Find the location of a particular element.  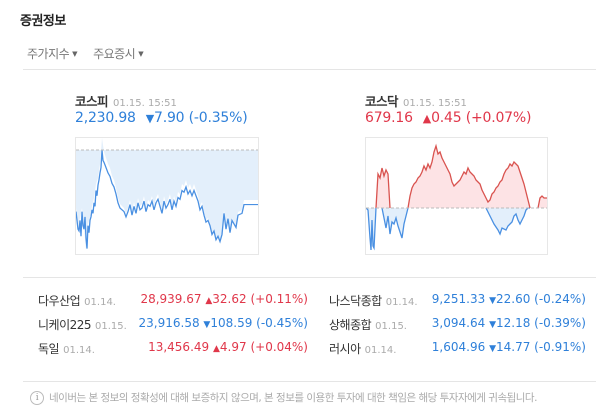

index-value: 9,251.33 is located at coordinates (458, 299).